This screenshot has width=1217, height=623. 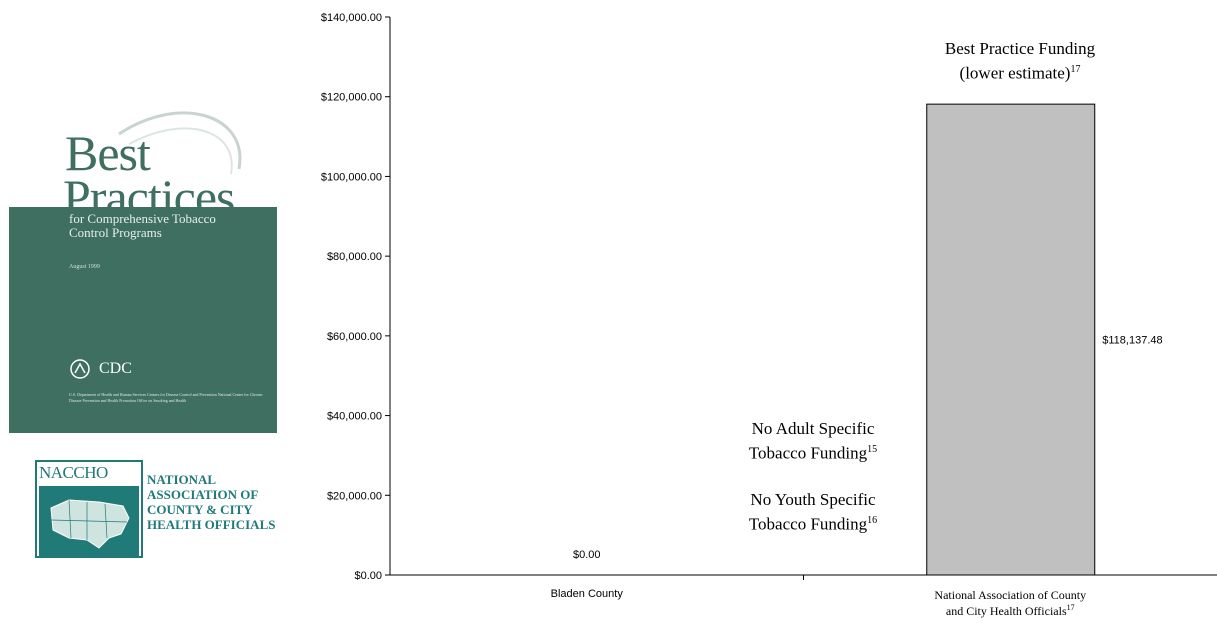 I want to click on bar-value-label: $118,137.48, so click(x=1132, y=341).